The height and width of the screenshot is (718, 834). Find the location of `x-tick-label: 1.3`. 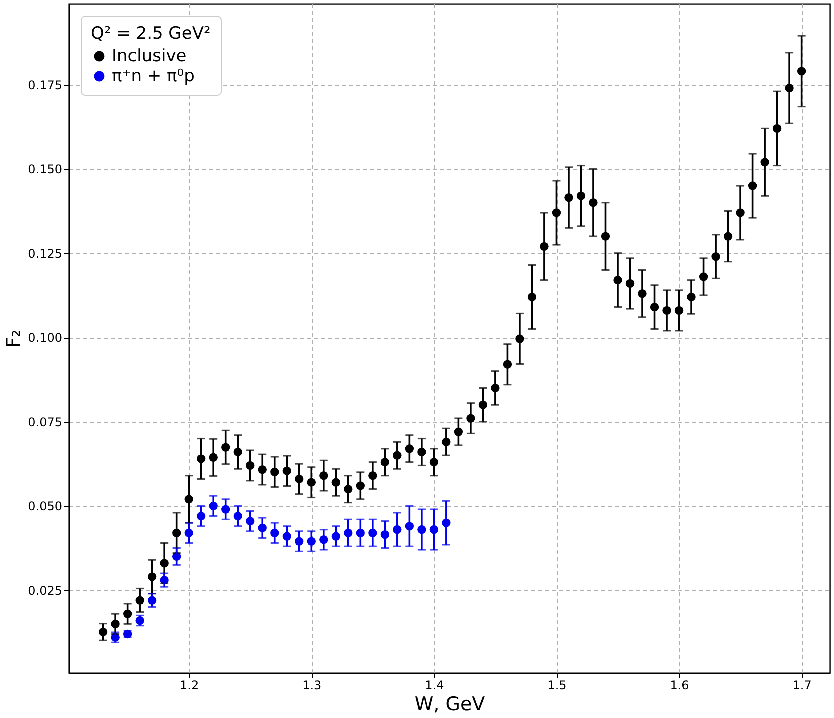

x-tick-label: 1.3 is located at coordinates (312, 685).